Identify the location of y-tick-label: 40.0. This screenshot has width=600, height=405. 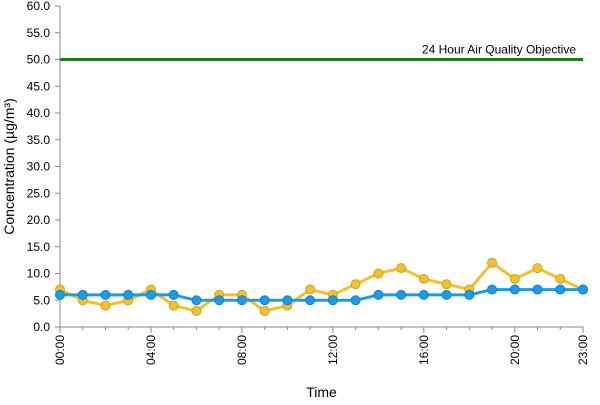
(39, 113).